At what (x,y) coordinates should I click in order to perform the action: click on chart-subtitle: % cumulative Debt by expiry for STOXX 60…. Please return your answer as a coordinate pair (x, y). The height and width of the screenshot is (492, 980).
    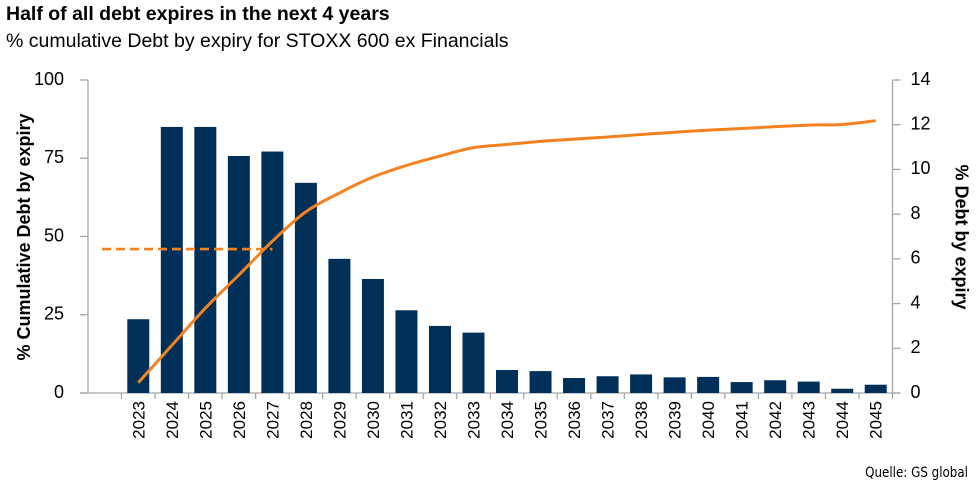
    Looking at the image, I should click on (257, 41).